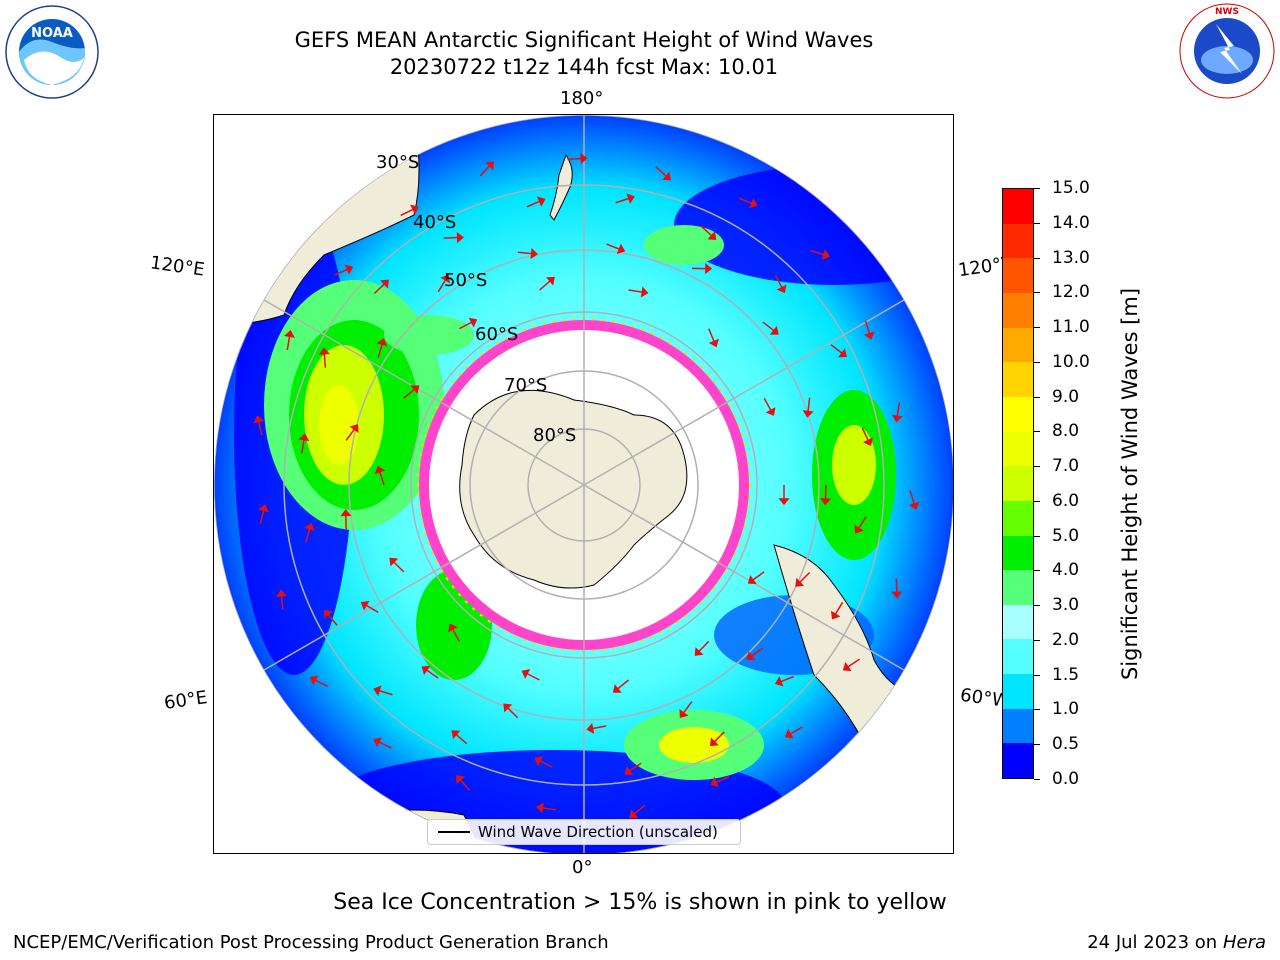 The width and height of the screenshot is (1280, 960). I want to click on new-zealand-landmass, so click(561, 187).